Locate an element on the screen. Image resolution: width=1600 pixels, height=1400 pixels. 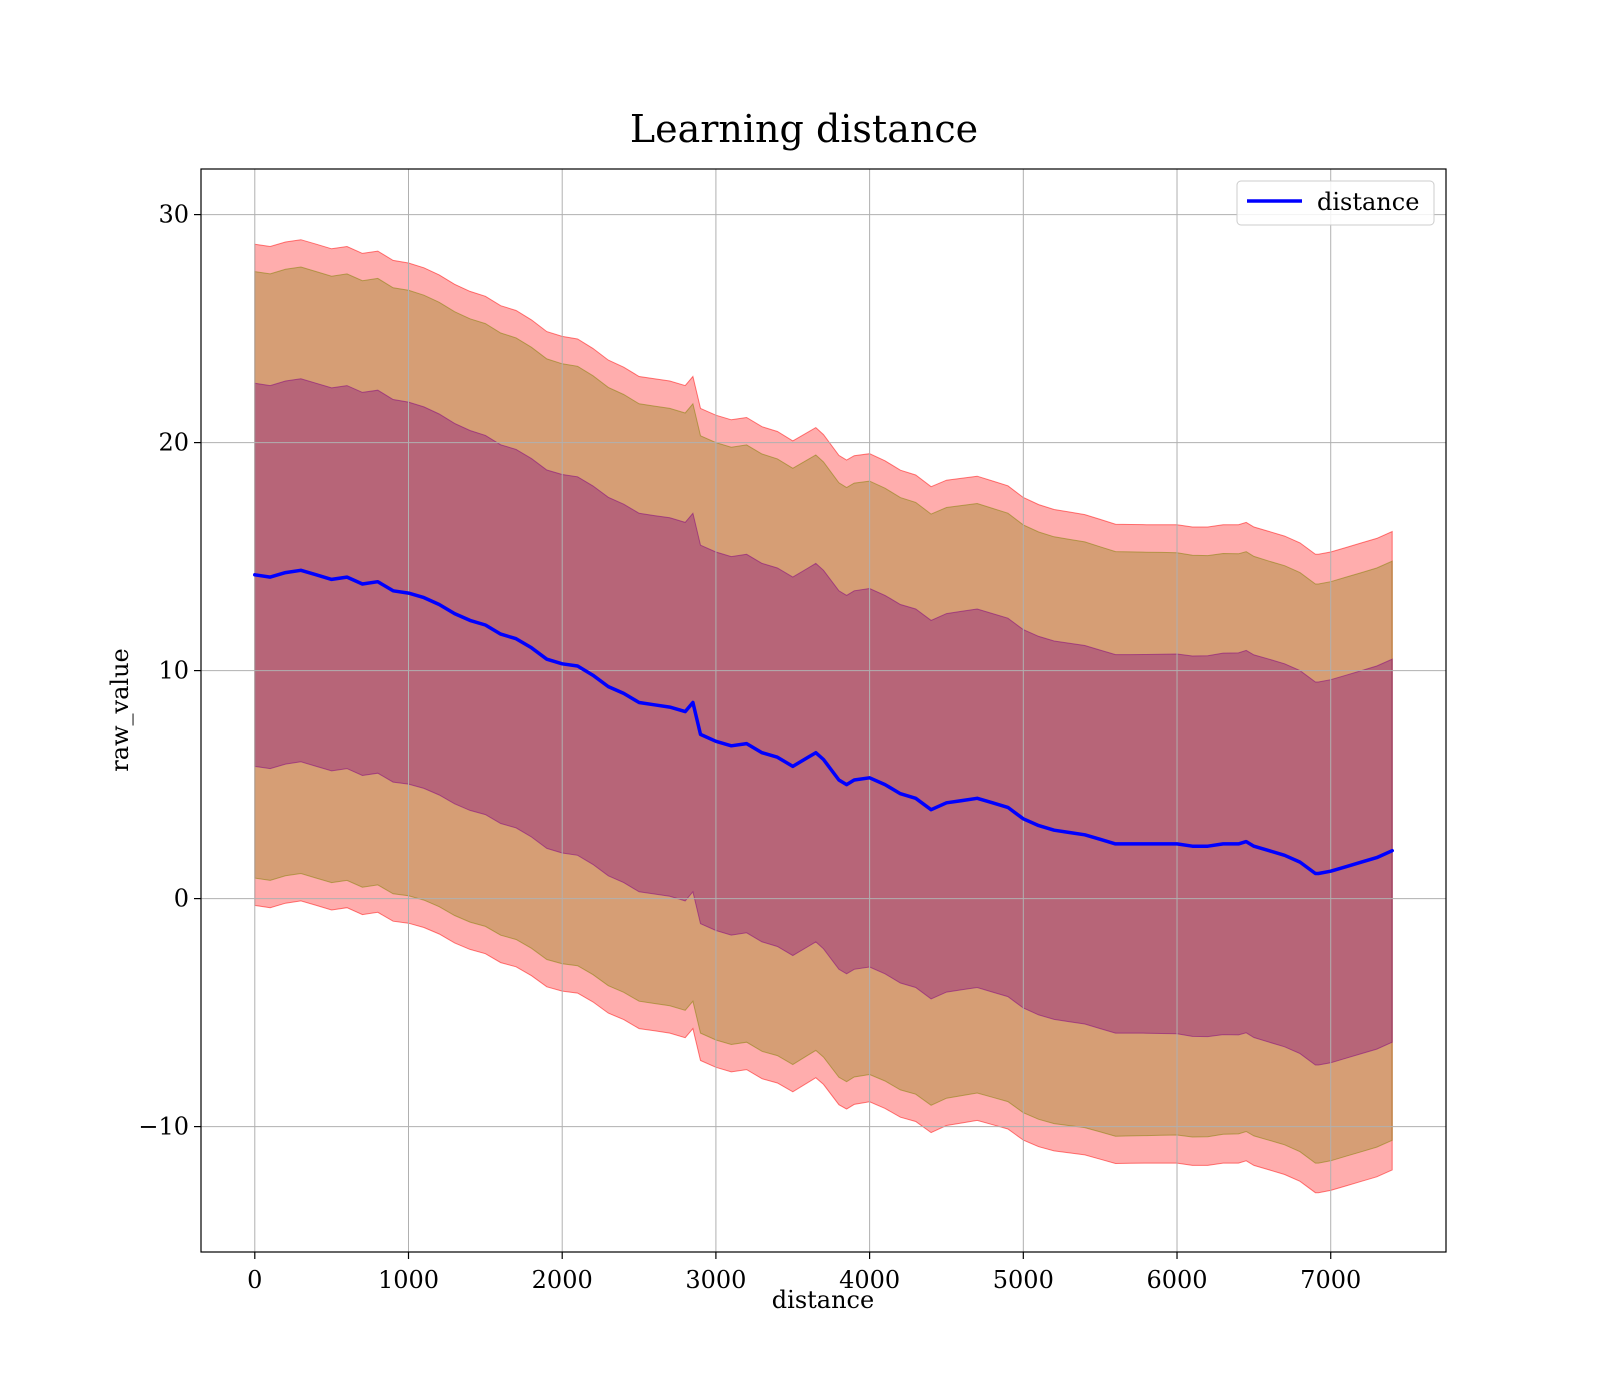
x-tick-label: 7000 is located at coordinates (1330, 1280).